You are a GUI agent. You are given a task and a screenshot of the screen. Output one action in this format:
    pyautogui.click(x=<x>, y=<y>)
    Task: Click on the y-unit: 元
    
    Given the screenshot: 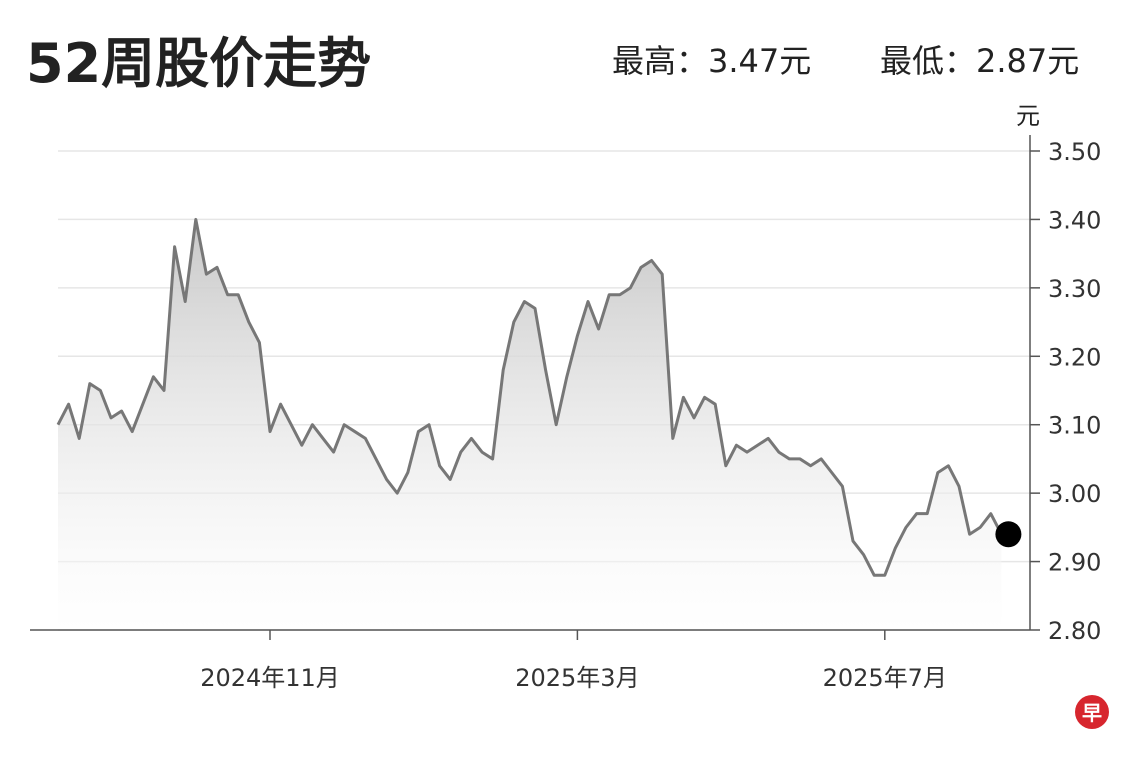 What is the action you would take?
    pyautogui.click(x=1028, y=116)
    